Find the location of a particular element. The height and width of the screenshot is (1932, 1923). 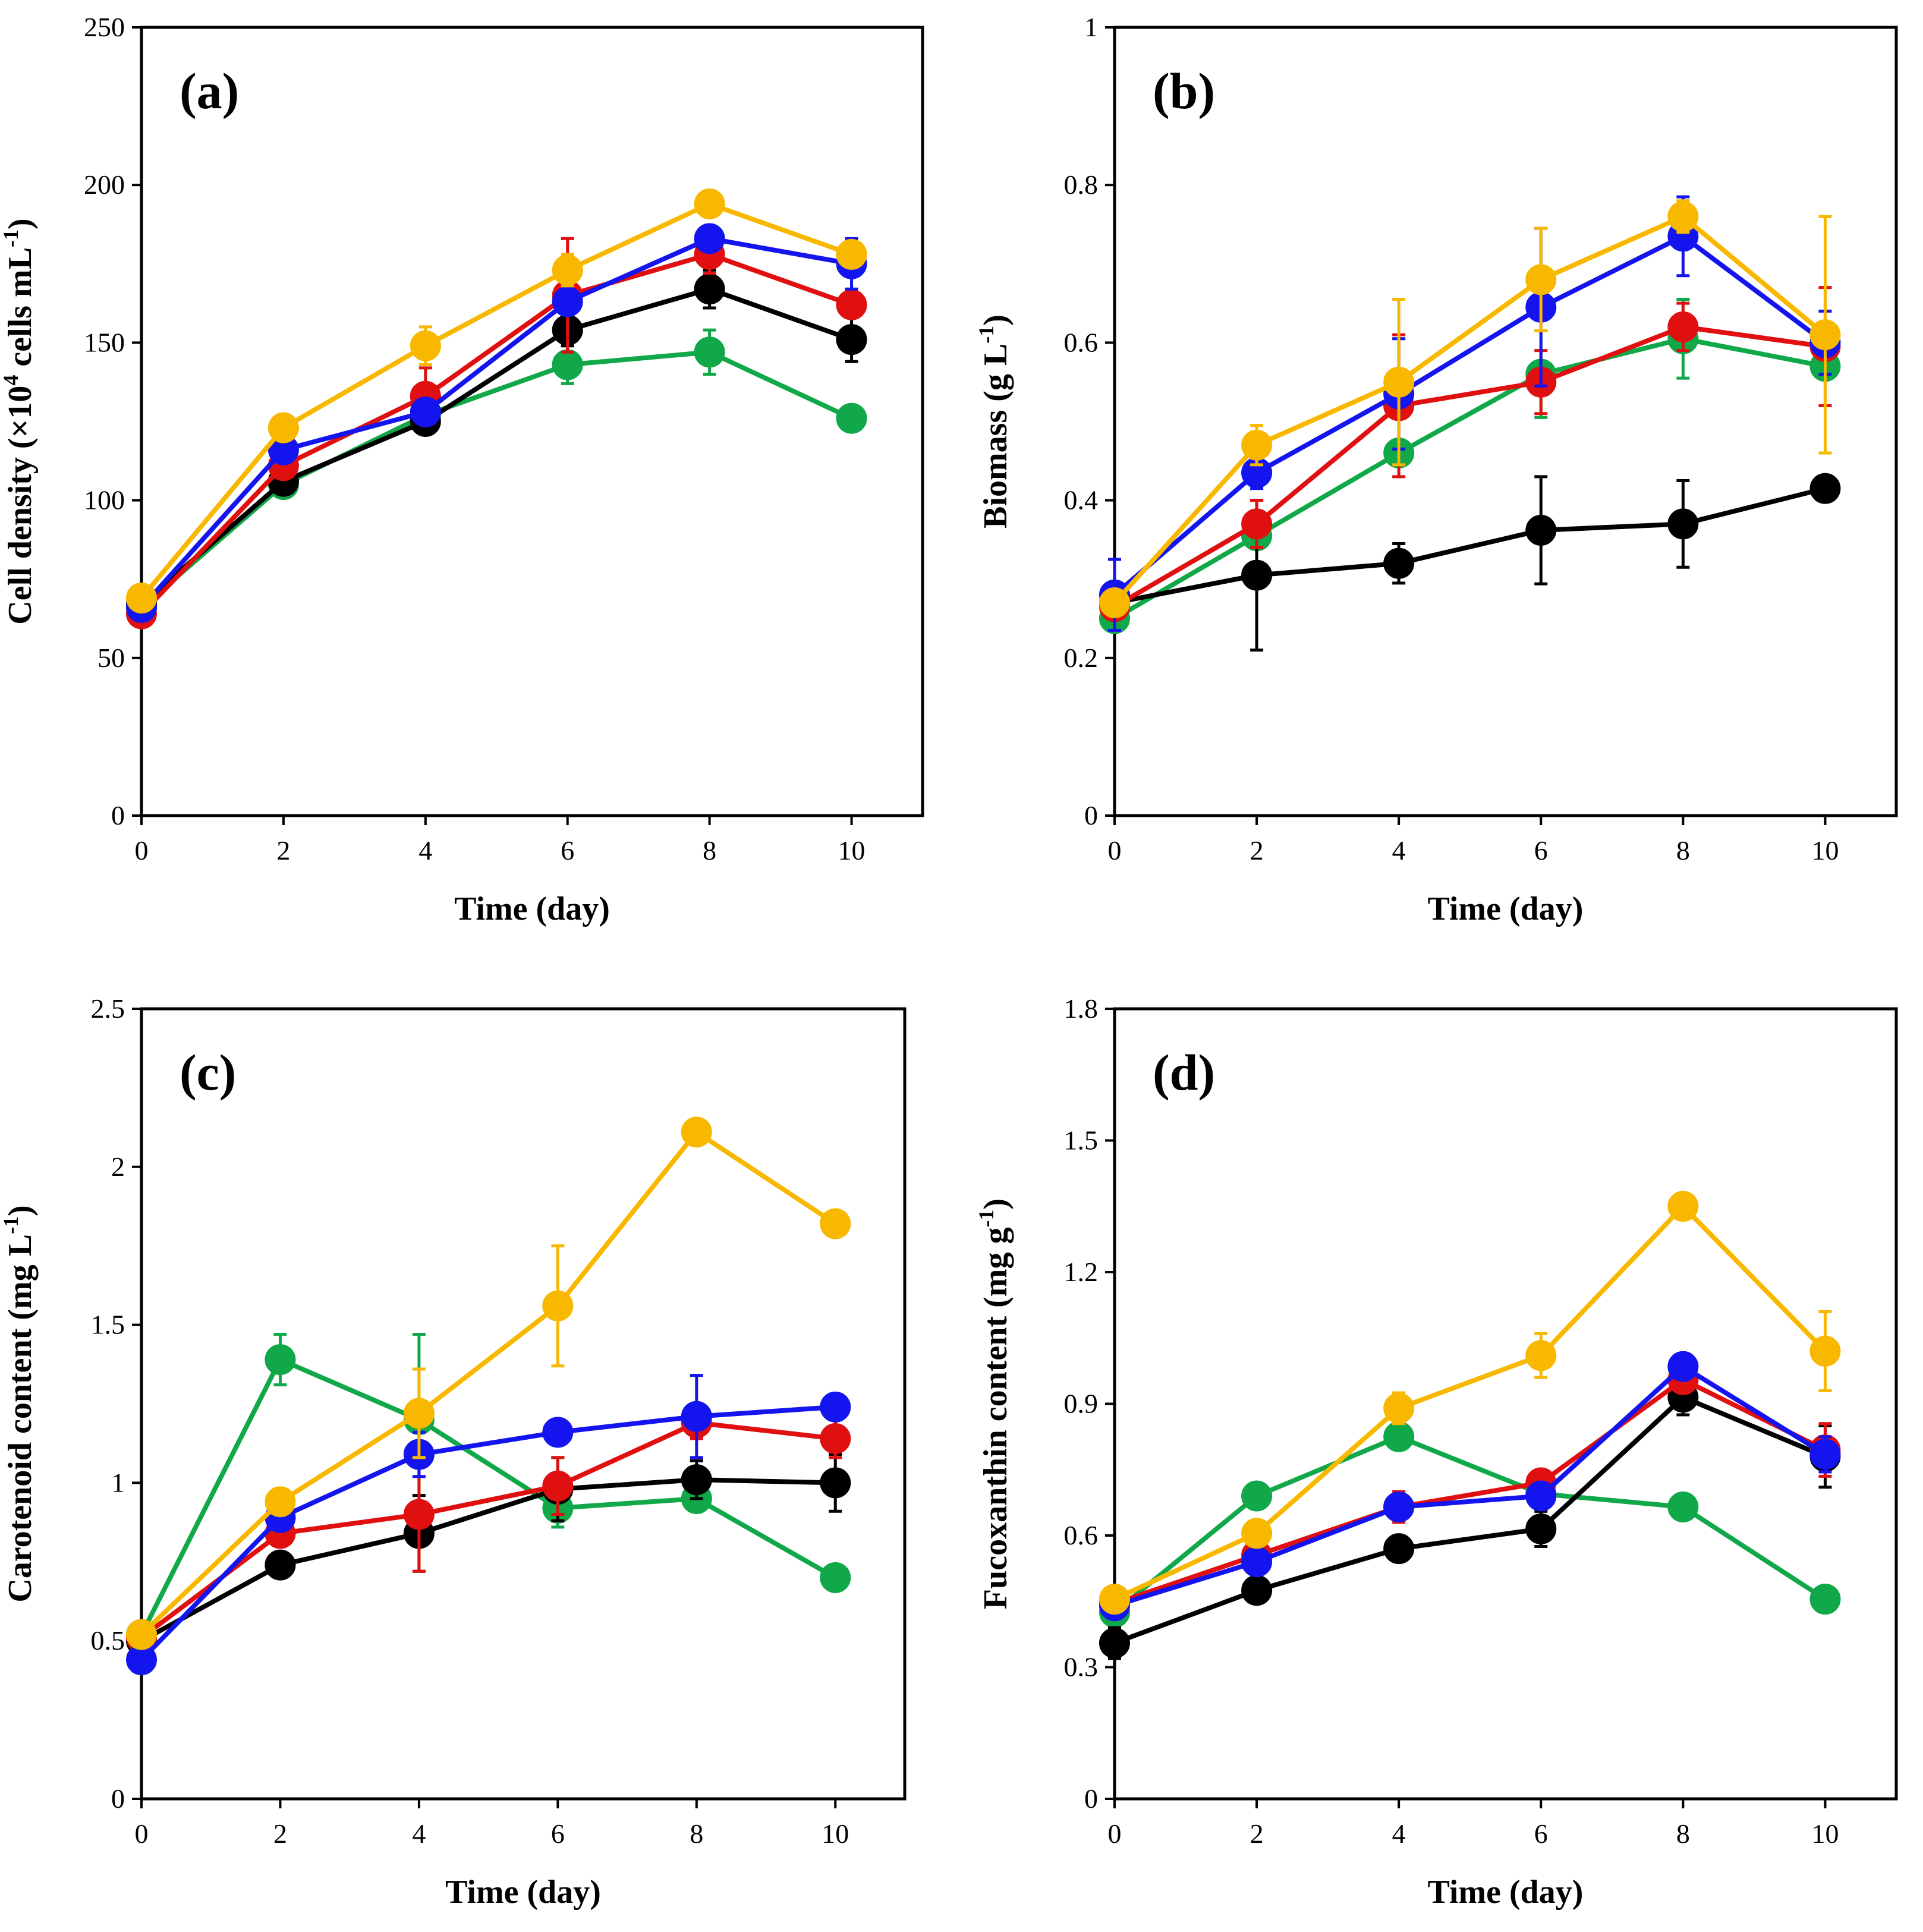

x-tick-label: 2 is located at coordinates (280, 1833).